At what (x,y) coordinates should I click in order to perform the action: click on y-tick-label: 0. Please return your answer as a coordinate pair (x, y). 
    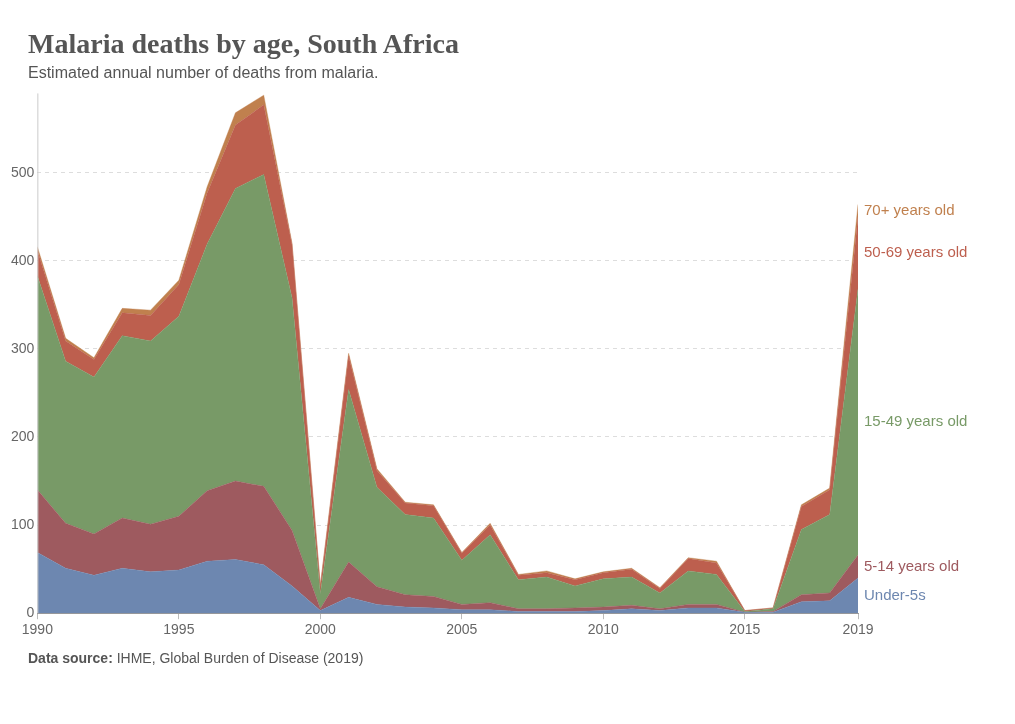
    Looking at the image, I should click on (30, 612).